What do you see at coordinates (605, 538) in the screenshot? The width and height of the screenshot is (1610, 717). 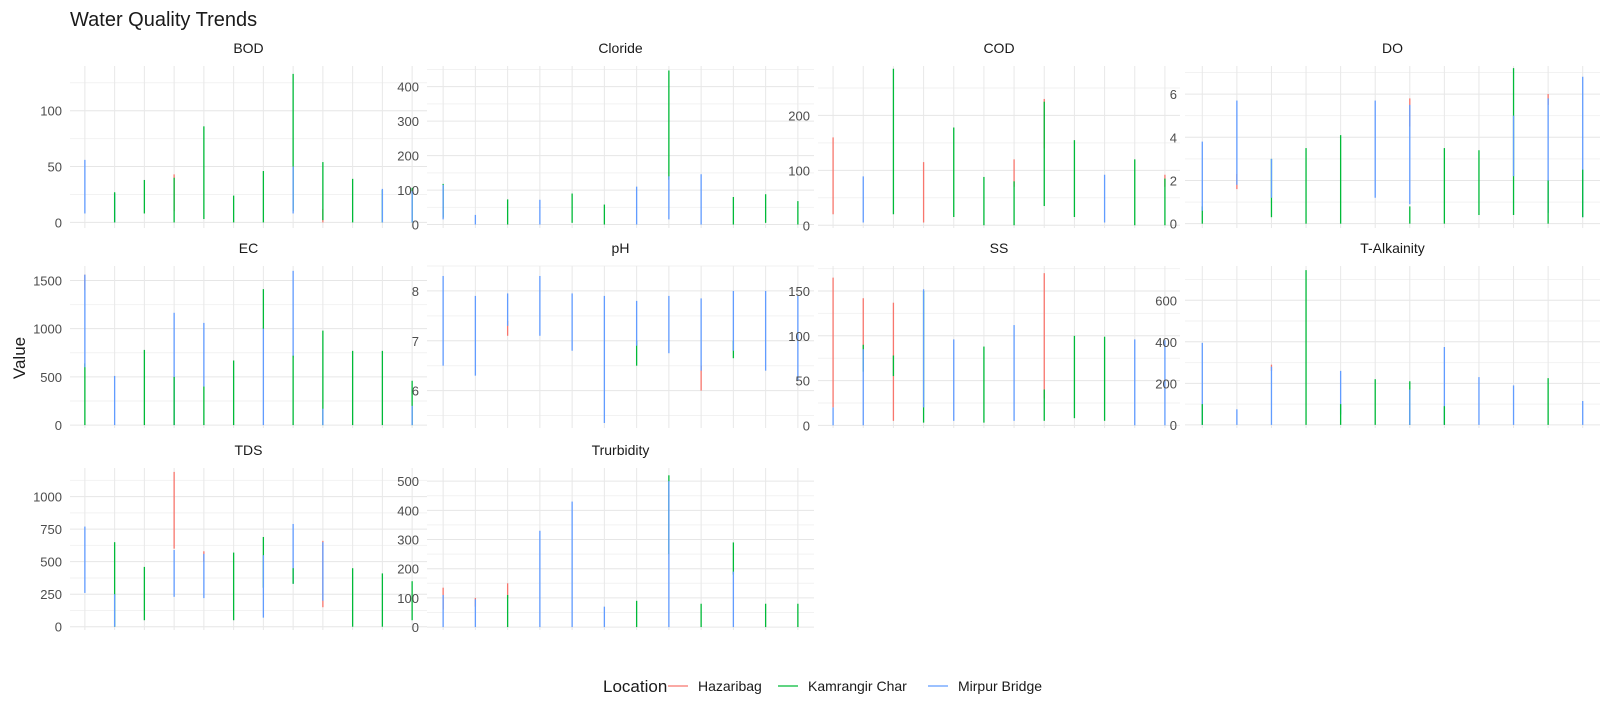 I see `panel-trurbidity: Trurbidity 0 100 200 300 400 500` at bounding box center [605, 538].